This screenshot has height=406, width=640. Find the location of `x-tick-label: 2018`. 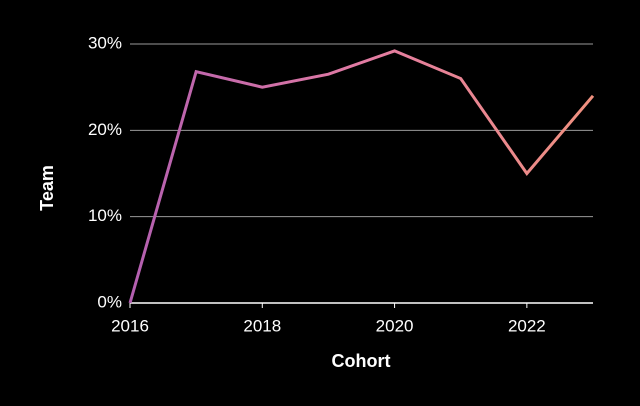

x-tick-label: 2018 is located at coordinates (262, 325).